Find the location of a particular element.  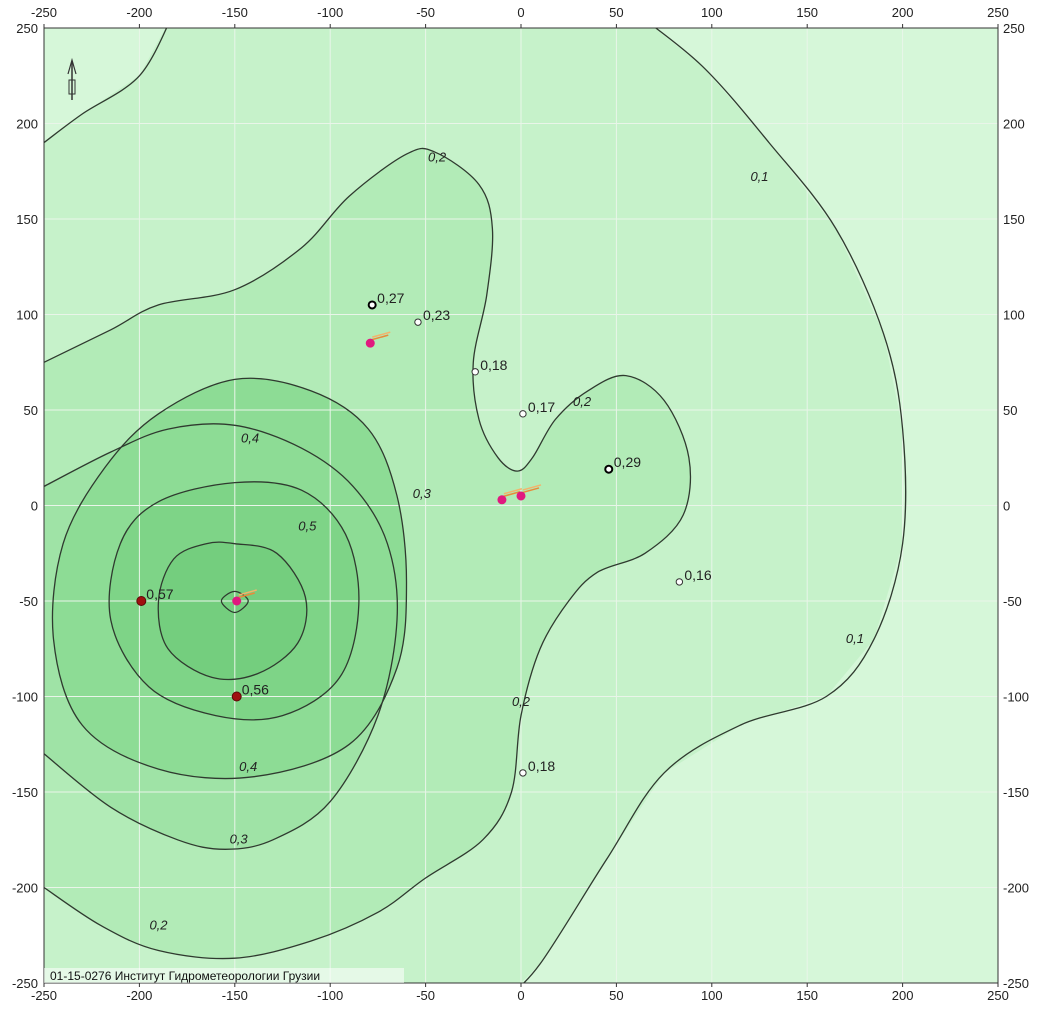

point-value-label: 0,57 is located at coordinates (159, 594).